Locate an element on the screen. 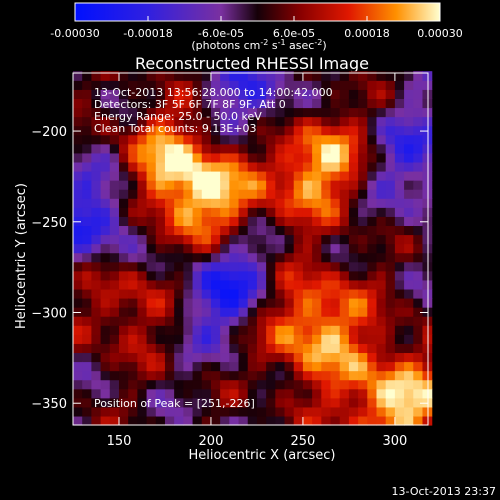  x-tick-label: 300 is located at coordinates (394, 441).